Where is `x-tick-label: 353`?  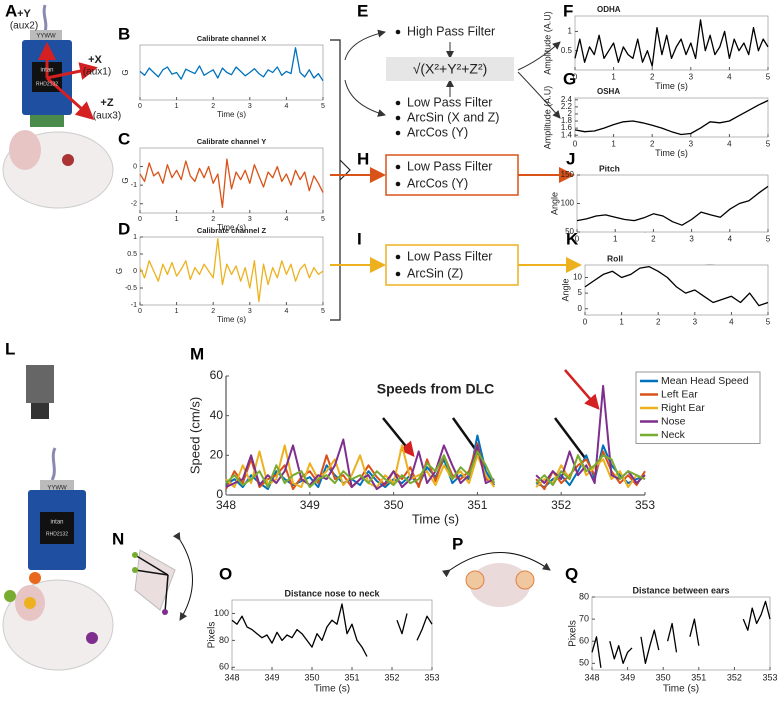
x-tick-label: 353 is located at coordinates (645, 505).